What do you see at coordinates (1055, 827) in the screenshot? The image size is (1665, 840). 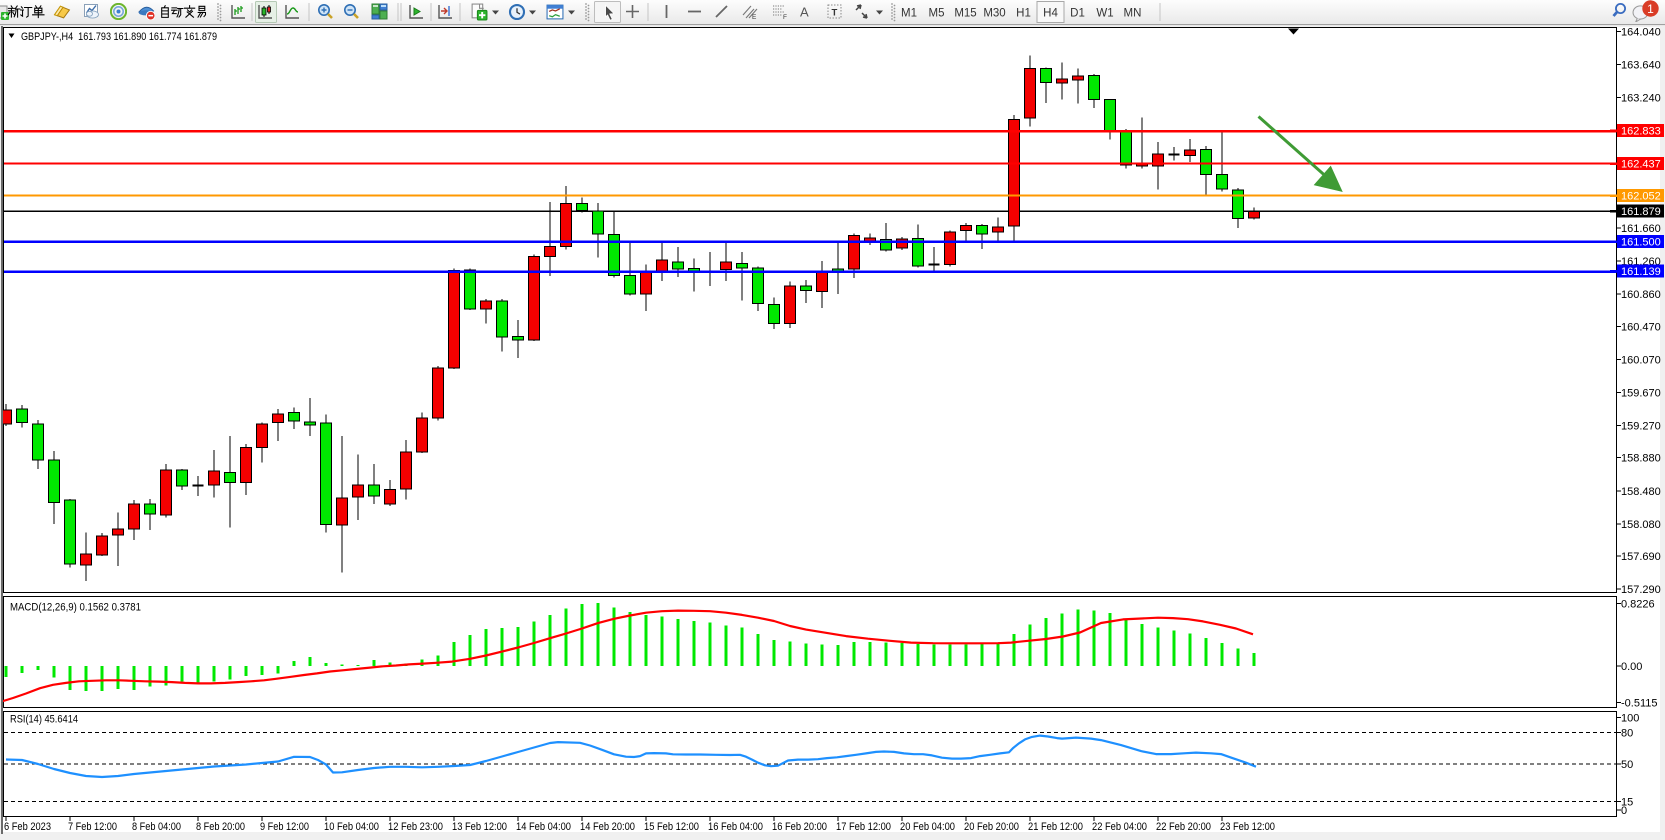 I see `svg-text: 21 Feb 12:00` at bounding box center [1055, 827].